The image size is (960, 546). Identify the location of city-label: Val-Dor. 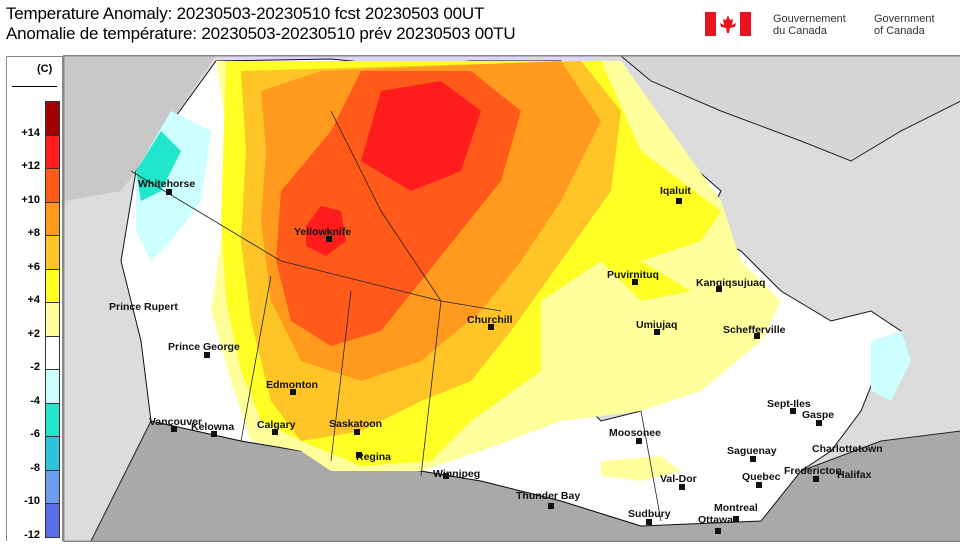
(678, 479).